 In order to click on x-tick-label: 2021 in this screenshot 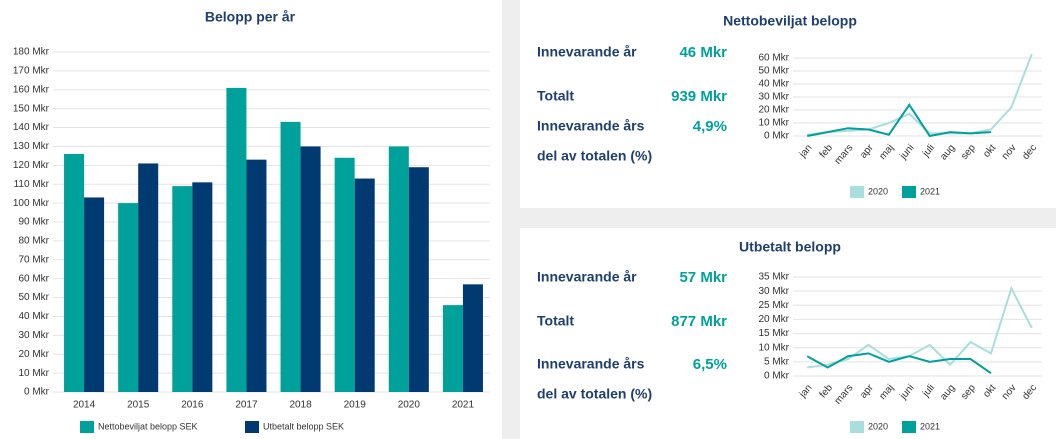, I will do `click(463, 405)`.